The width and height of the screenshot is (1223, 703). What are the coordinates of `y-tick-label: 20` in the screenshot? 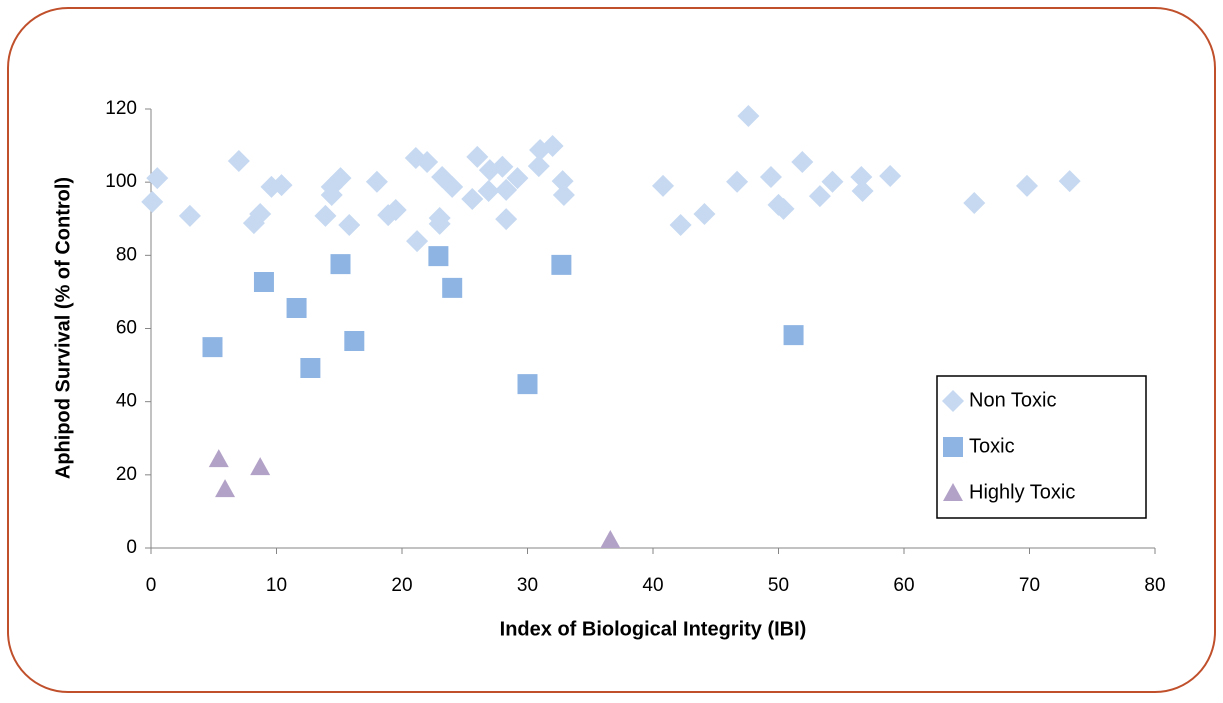 It's located at (126, 474).